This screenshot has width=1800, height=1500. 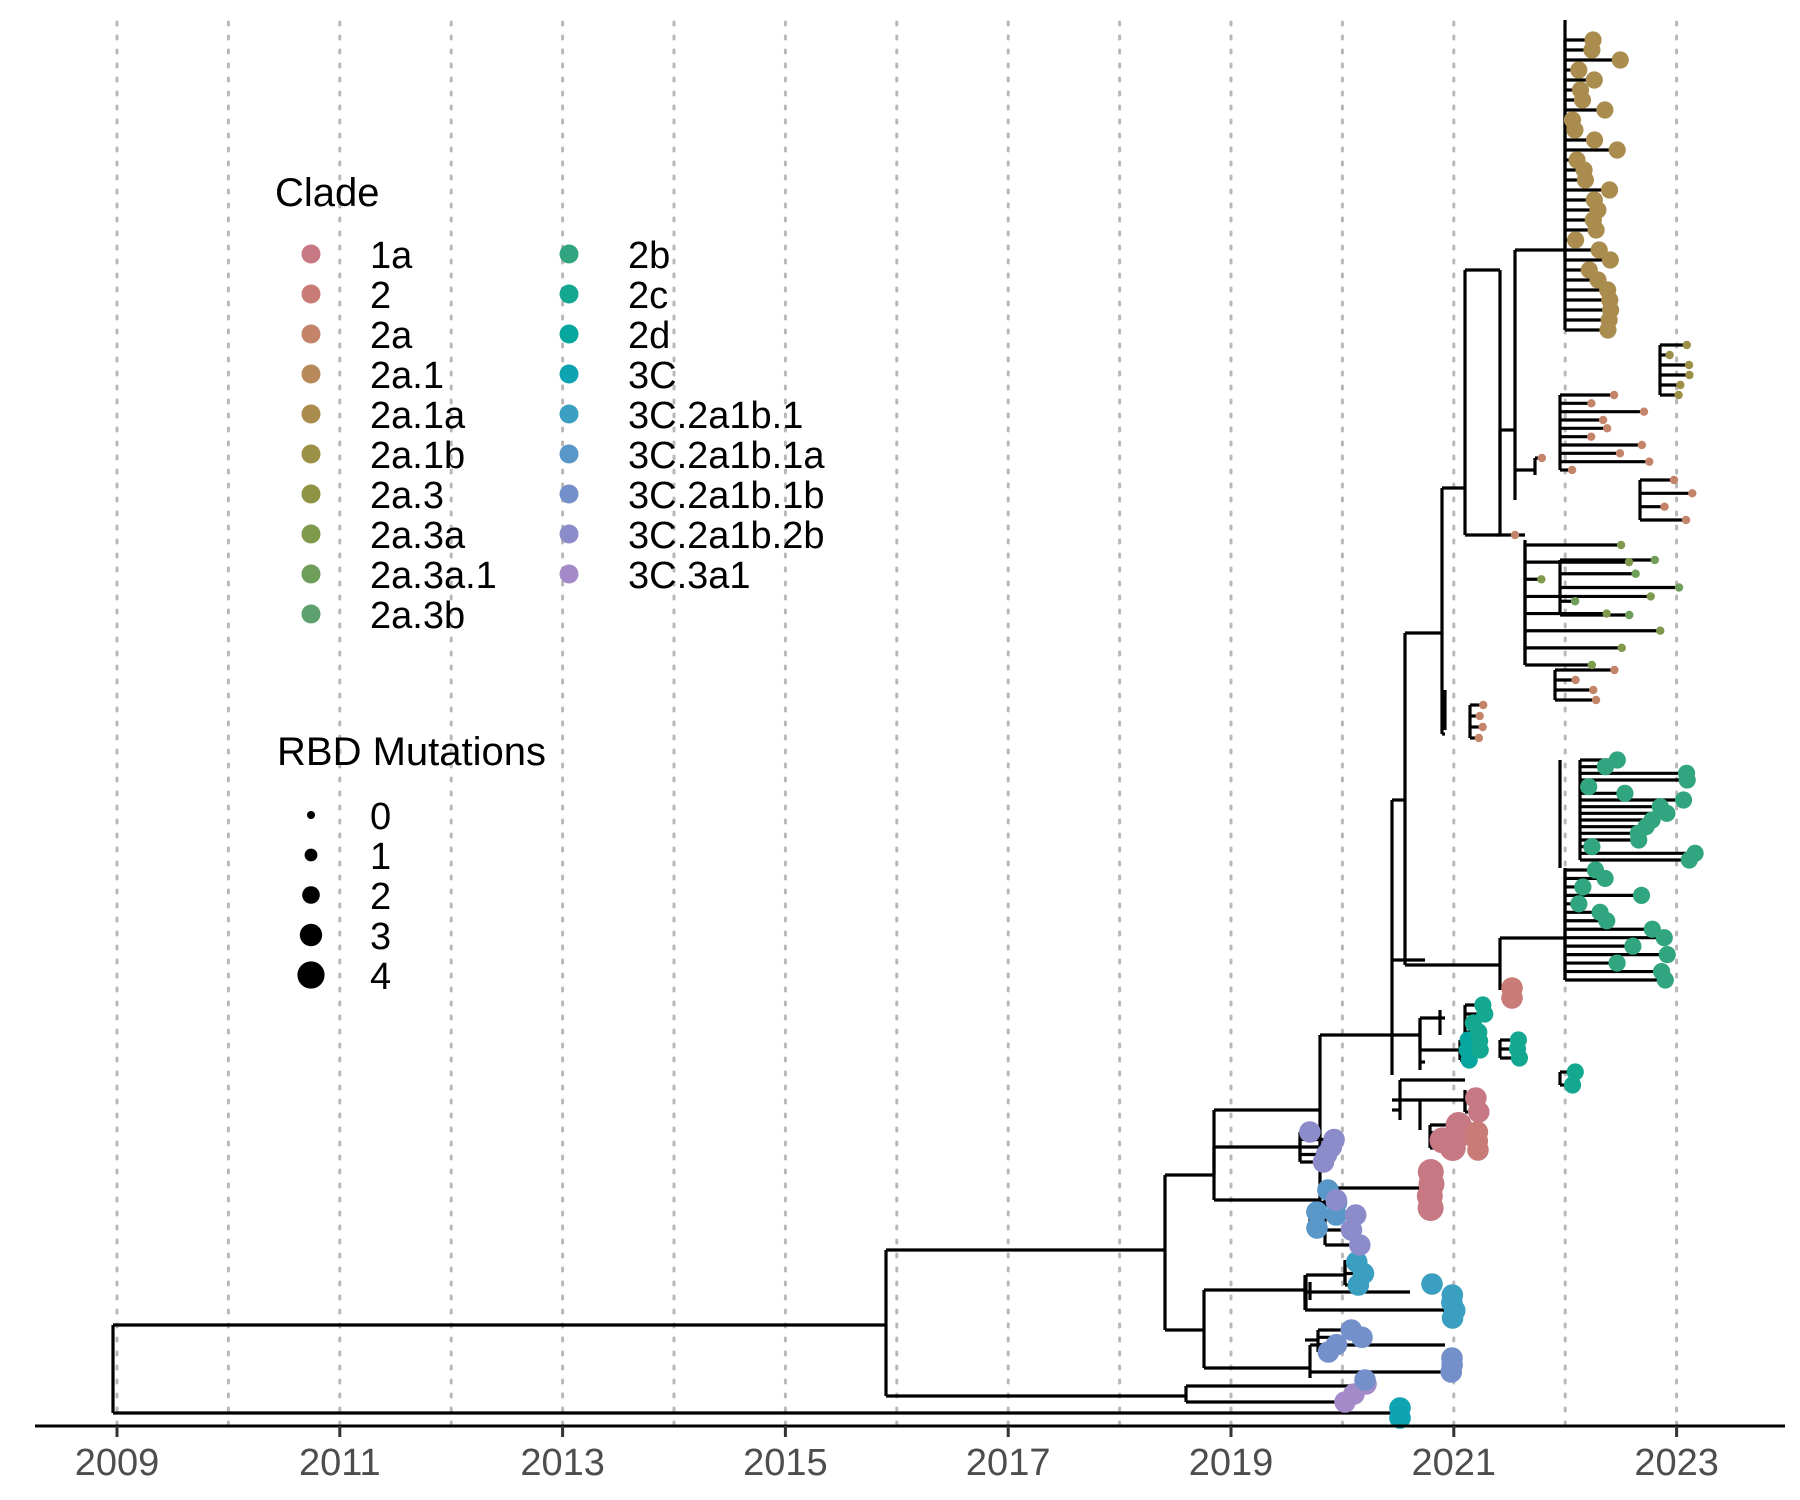 What do you see at coordinates (391, 336) in the screenshot?
I see `legend-clade-label-2: 2a` at bounding box center [391, 336].